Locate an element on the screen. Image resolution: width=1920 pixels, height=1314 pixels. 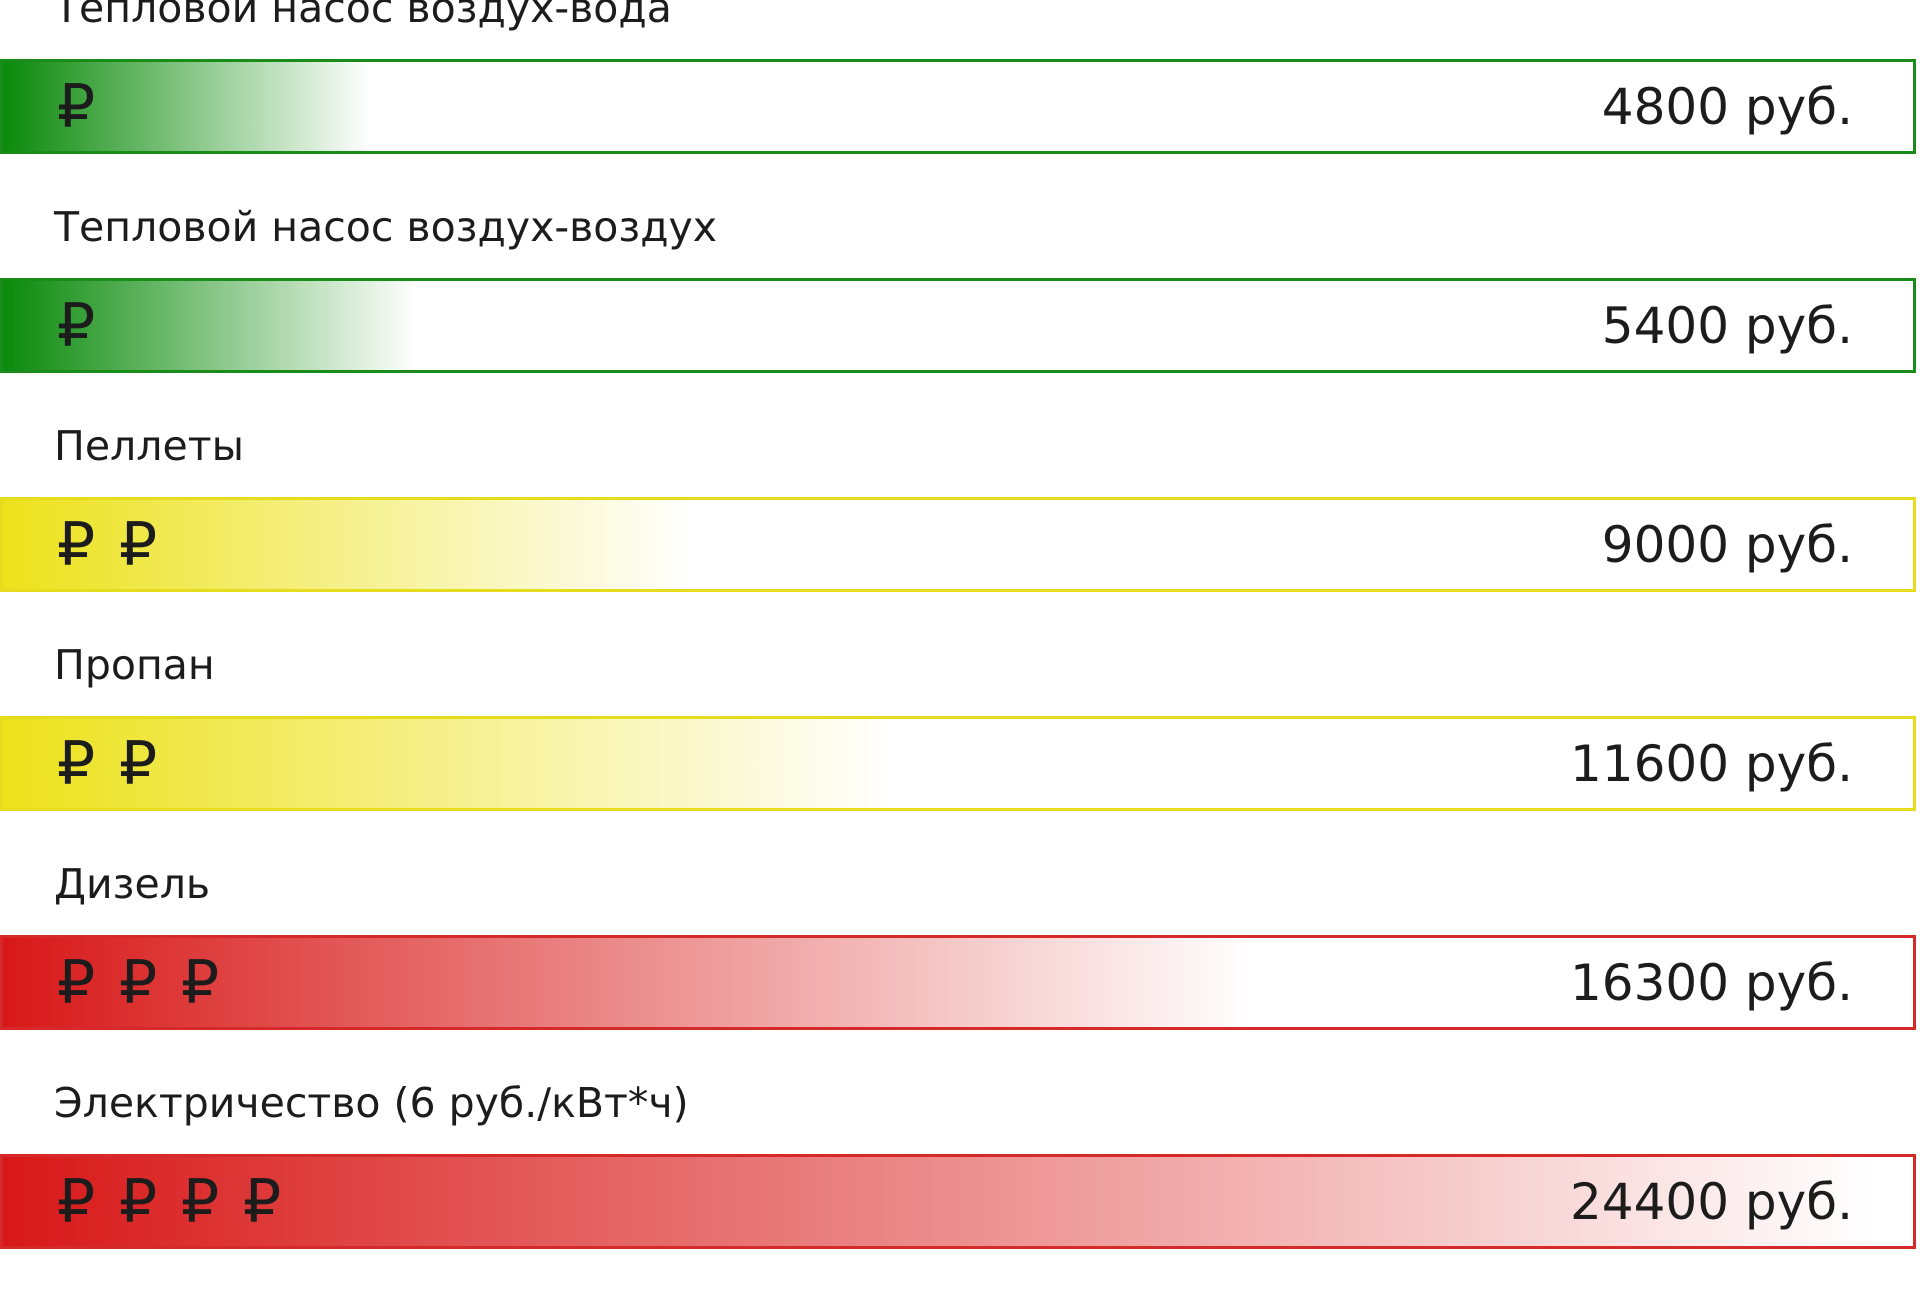
value-label: 24400 руб. is located at coordinates (1711, 1201).